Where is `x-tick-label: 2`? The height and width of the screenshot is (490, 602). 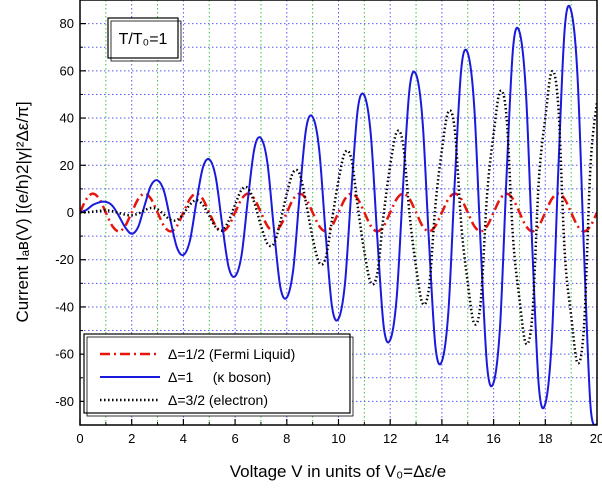
x-tick-label: 2 is located at coordinates (131, 438).